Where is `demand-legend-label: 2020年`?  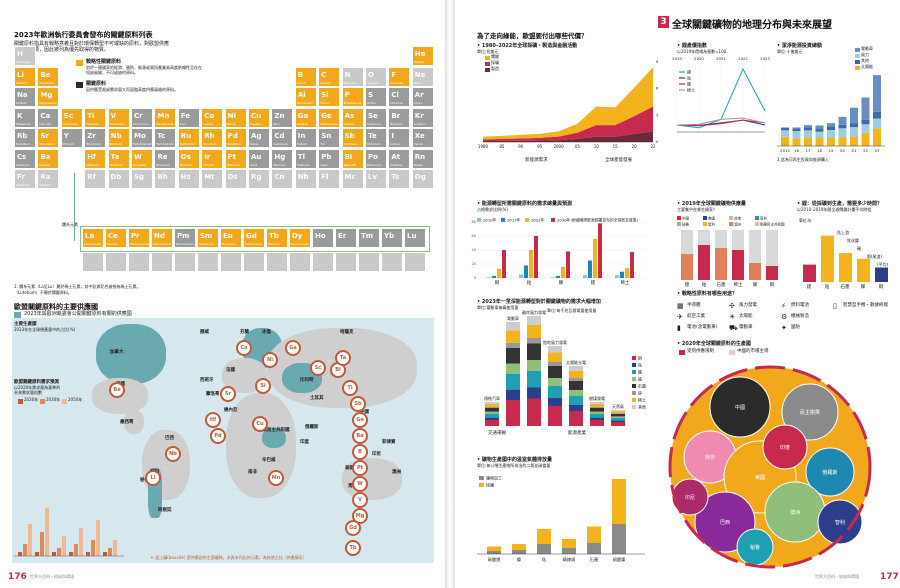
demand-legend-label: 2020年 is located at coordinates (31, 399).